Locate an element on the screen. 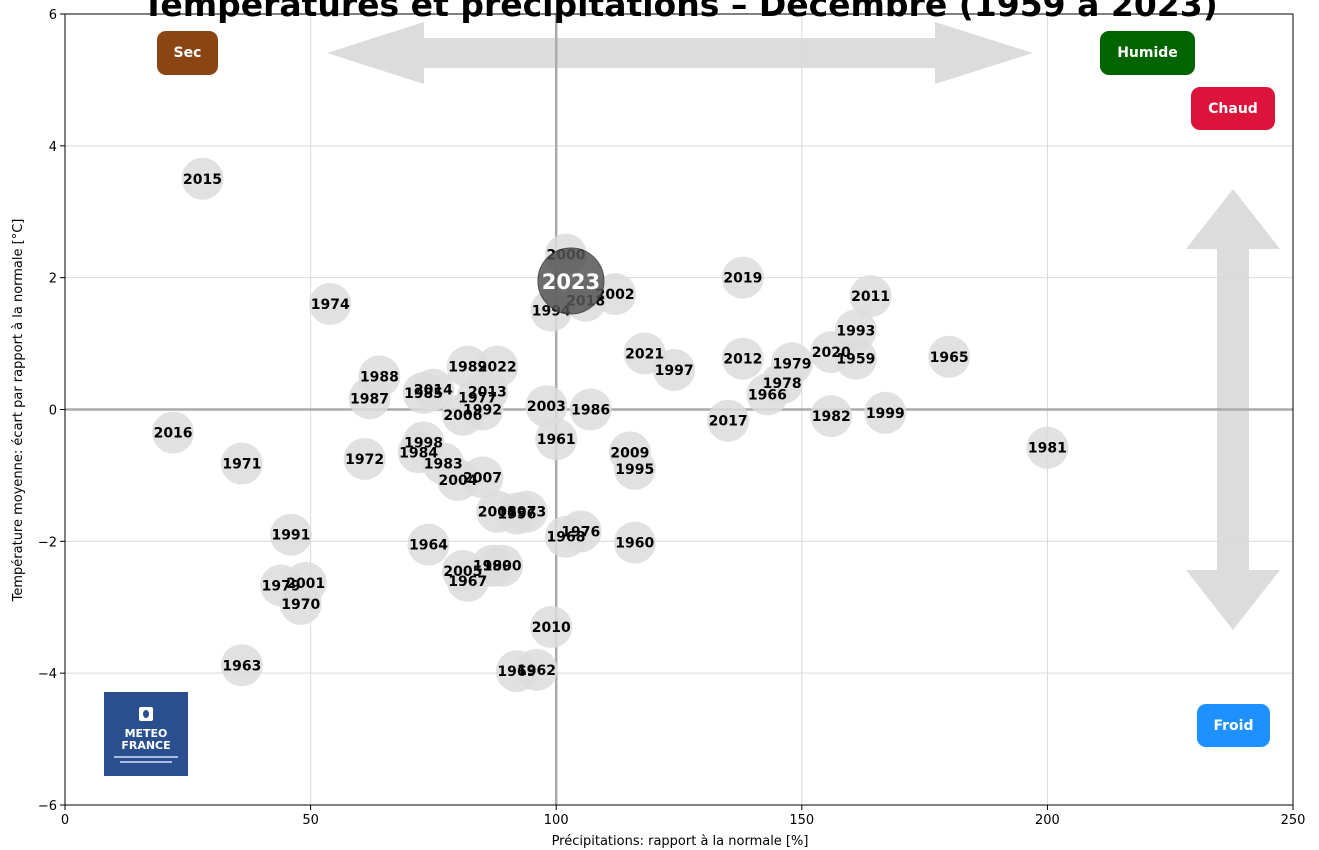 The width and height of the screenshot is (1319, 850). point-label: 1993 is located at coordinates (855, 331).